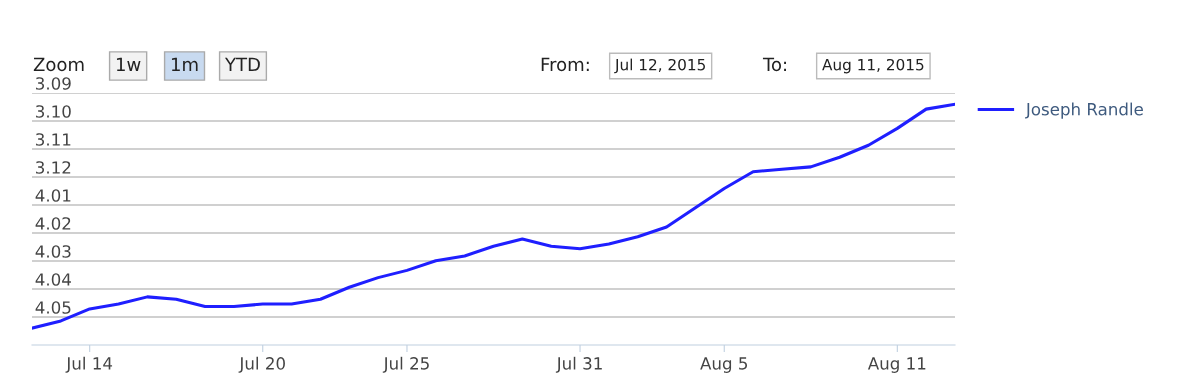 The image size is (1200, 381). I want to click on text: Zoom, so click(58, 64).